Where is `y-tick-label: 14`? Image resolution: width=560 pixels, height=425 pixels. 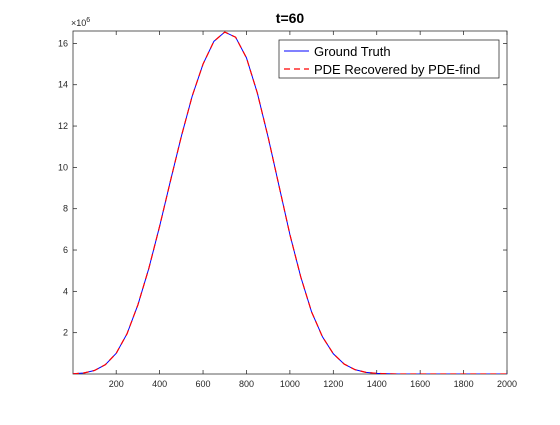
y-tick-label: 14 is located at coordinates (63, 85).